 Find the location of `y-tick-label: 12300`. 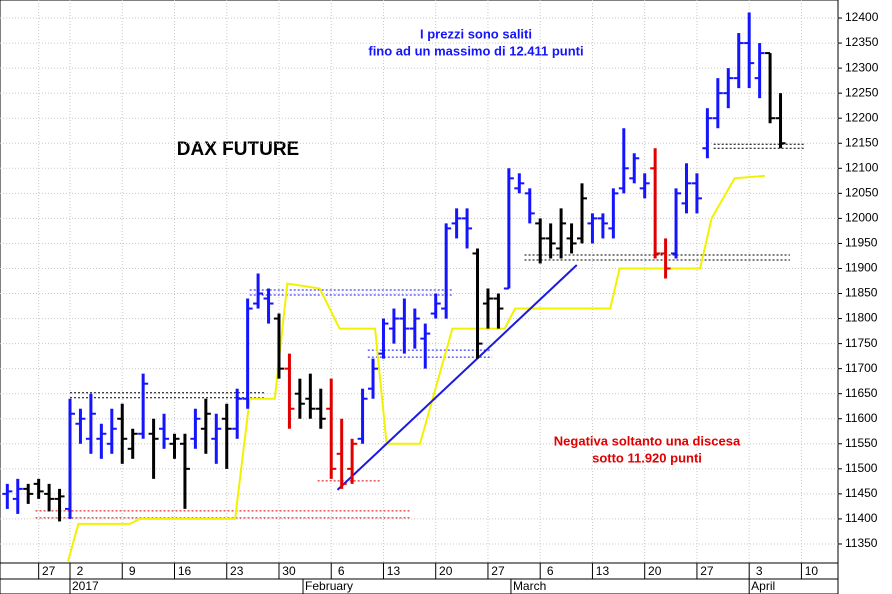

y-tick-label: 12300 is located at coordinates (862, 67).